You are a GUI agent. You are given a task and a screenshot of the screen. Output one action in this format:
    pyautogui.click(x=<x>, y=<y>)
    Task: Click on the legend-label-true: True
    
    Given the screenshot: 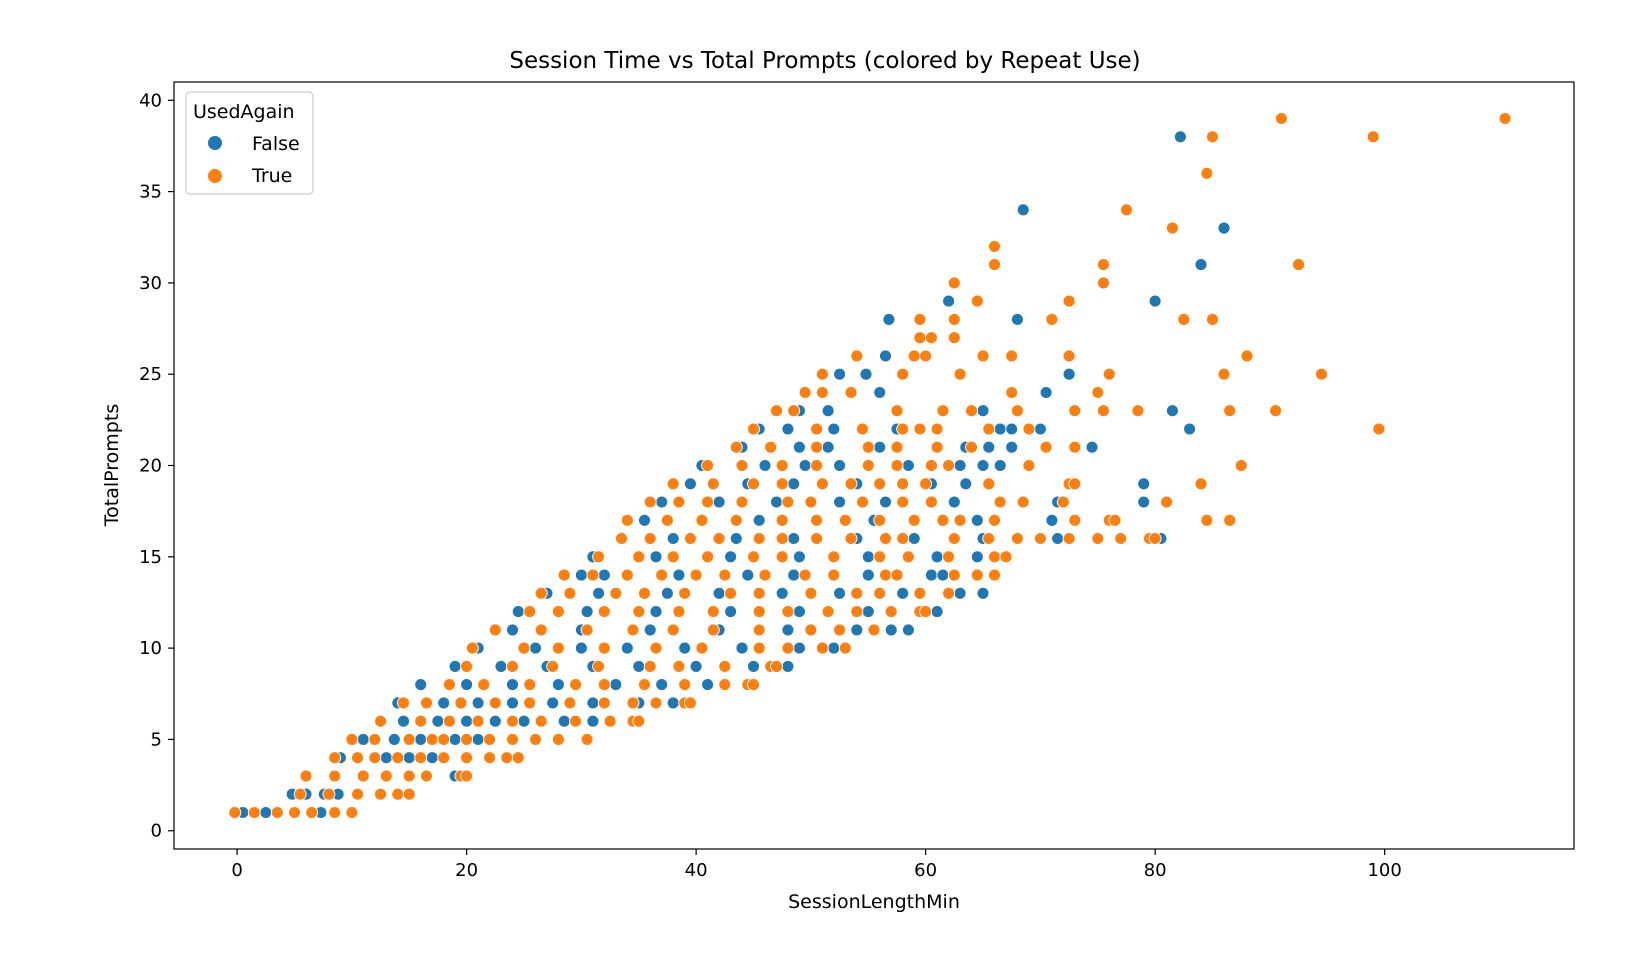 What is the action you would take?
    pyautogui.click(x=271, y=176)
    